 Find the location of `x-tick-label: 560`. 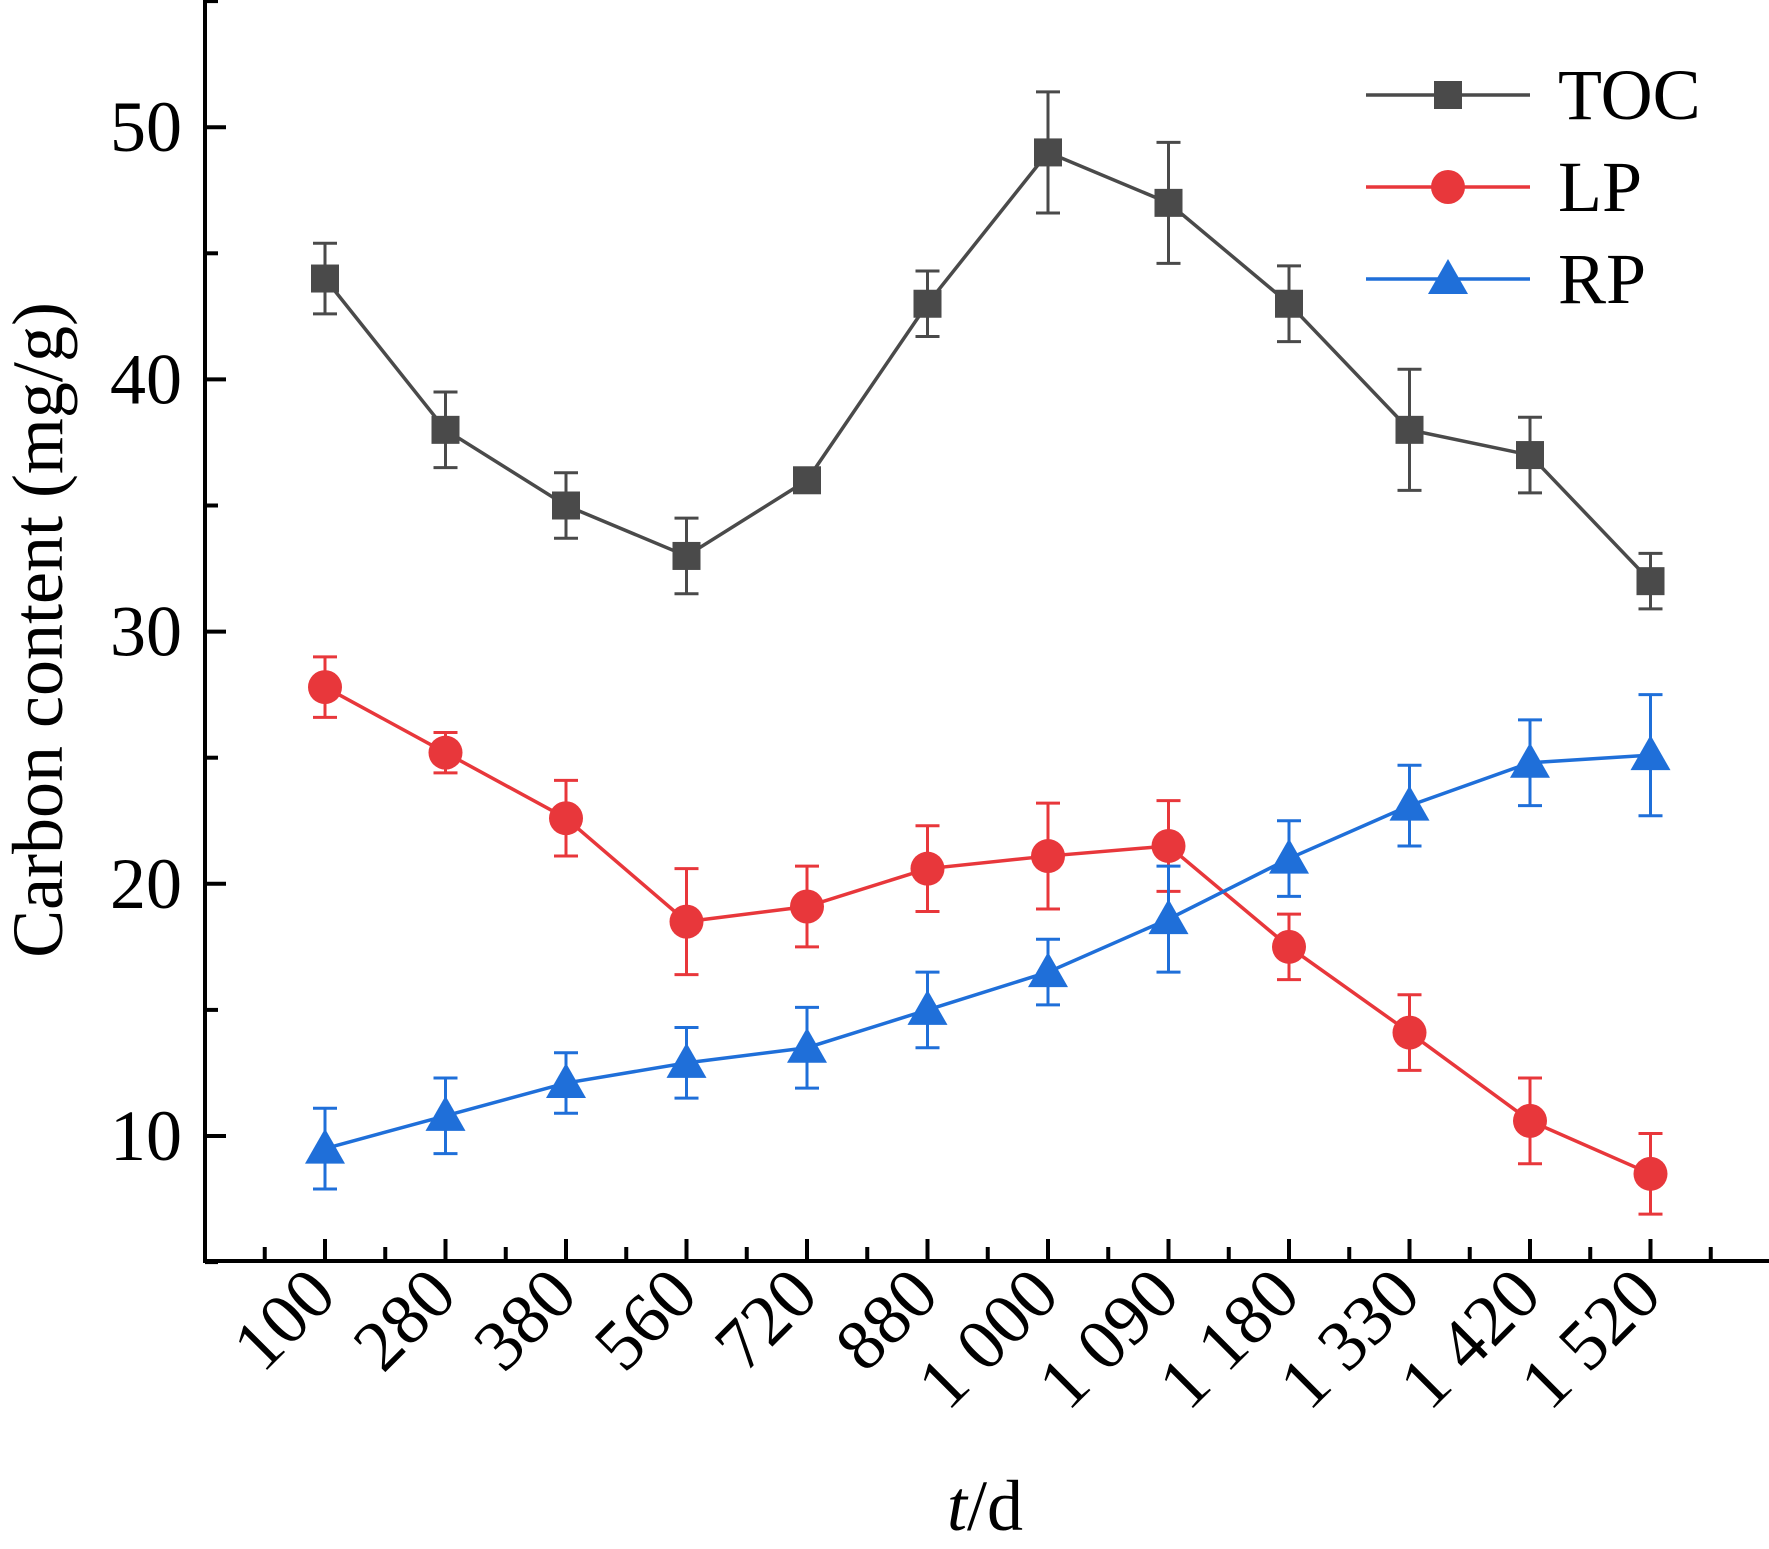

x-tick-label: 560 is located at coordinates (645, 1319).